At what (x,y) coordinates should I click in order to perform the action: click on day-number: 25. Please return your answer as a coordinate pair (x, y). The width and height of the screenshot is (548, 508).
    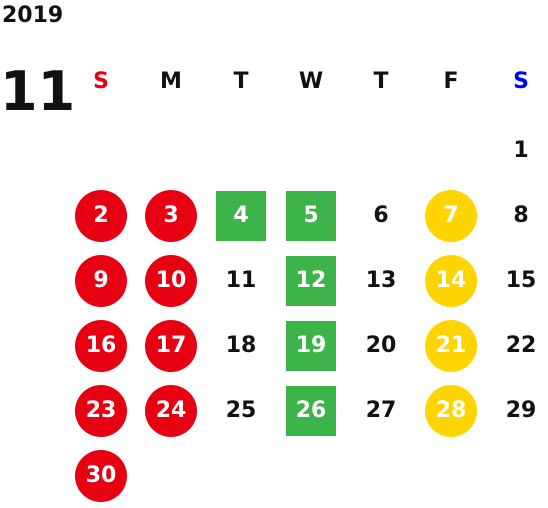
    Looking at the image, I should click on (241, 410).